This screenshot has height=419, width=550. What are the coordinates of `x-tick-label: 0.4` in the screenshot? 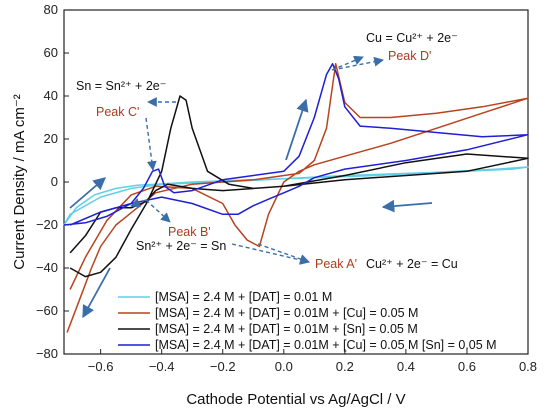 It's located at (406, 366).